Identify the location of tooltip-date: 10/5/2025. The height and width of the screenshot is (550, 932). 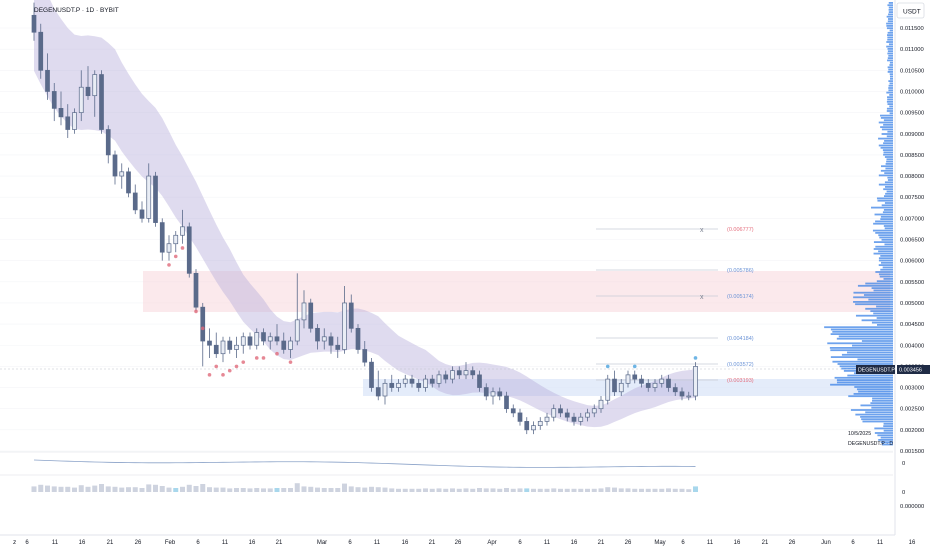
(859, 434).